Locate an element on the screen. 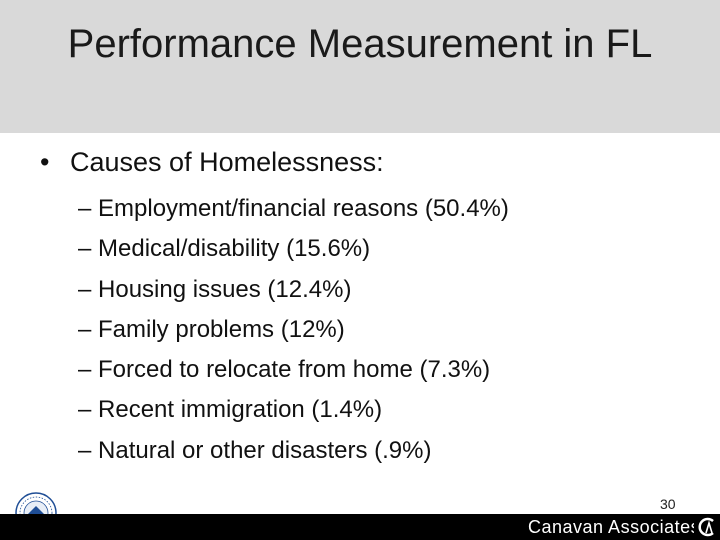 This screenshot has width=720, height=540. sub-bullet-relocate: – Forced to relocate from home (7.3%) is located at coordinates (284, 370).